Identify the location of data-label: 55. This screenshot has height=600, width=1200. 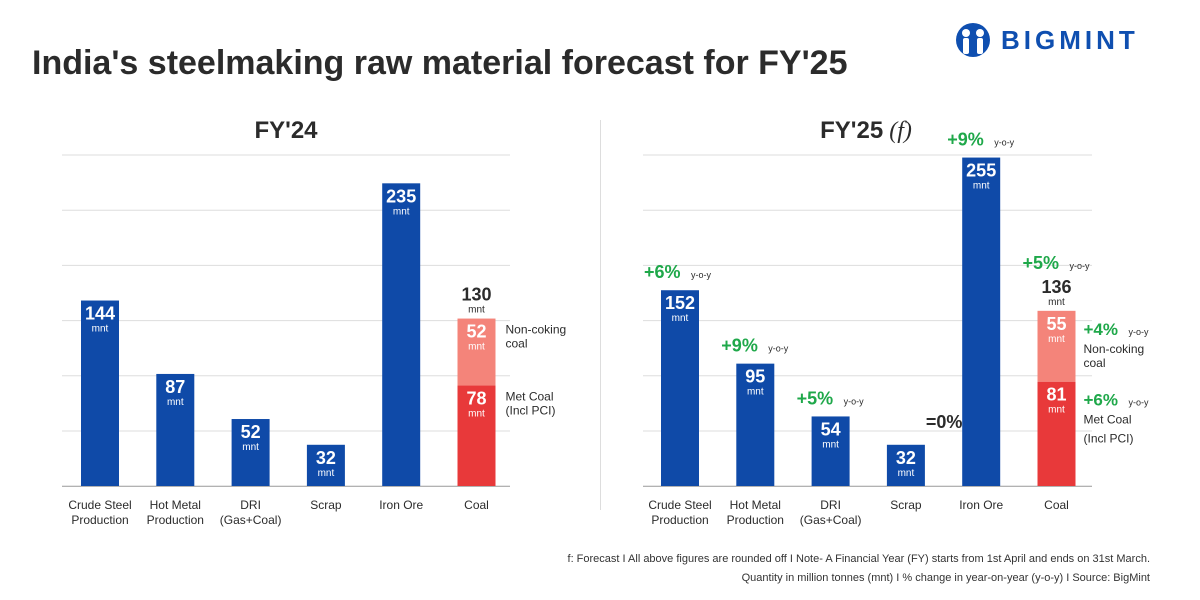
(1056, 324).